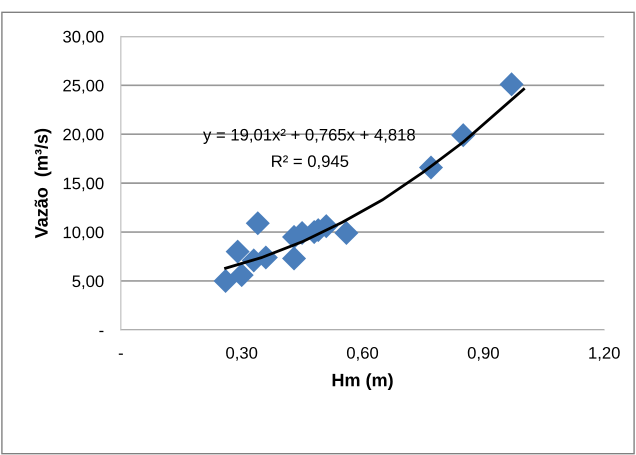 Image resolution: width=636 pixels, height=455 pixels. What do you see at coordinates (83, 87) in the screenshot?
I see `y-tick-label: 25,00` at bounding box center [83, 87].